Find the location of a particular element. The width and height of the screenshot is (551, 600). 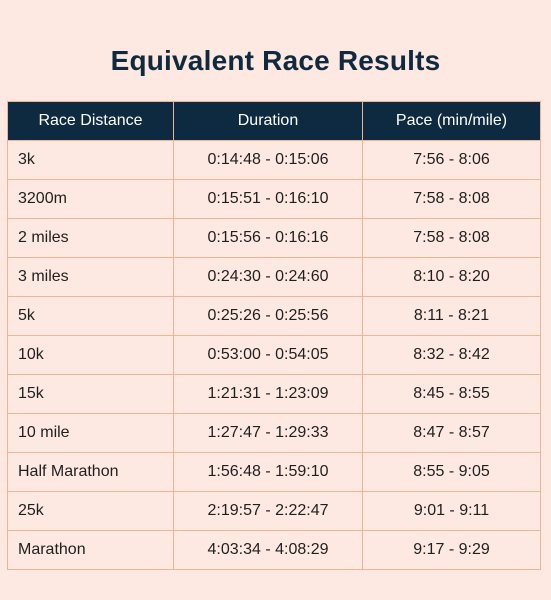

race-distance-cell: 3200m is located at coordinates (90, 199).